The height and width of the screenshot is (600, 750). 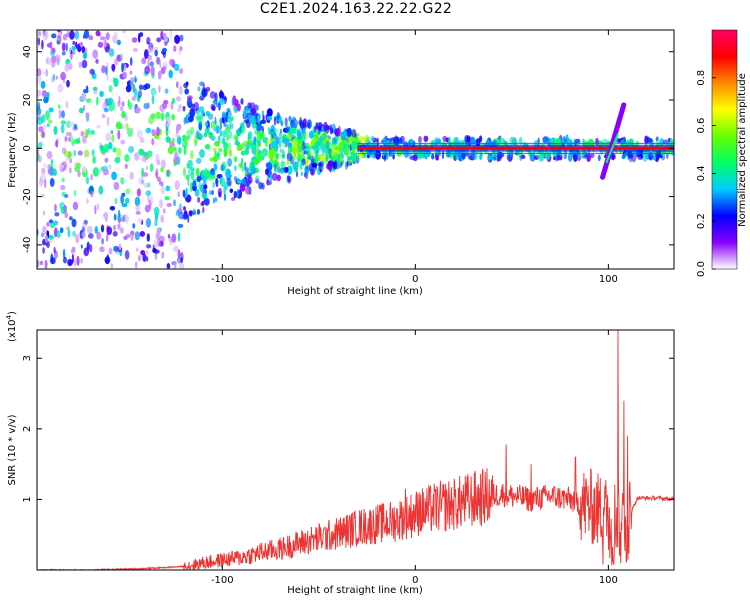 I want to click on spectrogram-x-label: Height of straight line (km), so click(x=355, y=291).